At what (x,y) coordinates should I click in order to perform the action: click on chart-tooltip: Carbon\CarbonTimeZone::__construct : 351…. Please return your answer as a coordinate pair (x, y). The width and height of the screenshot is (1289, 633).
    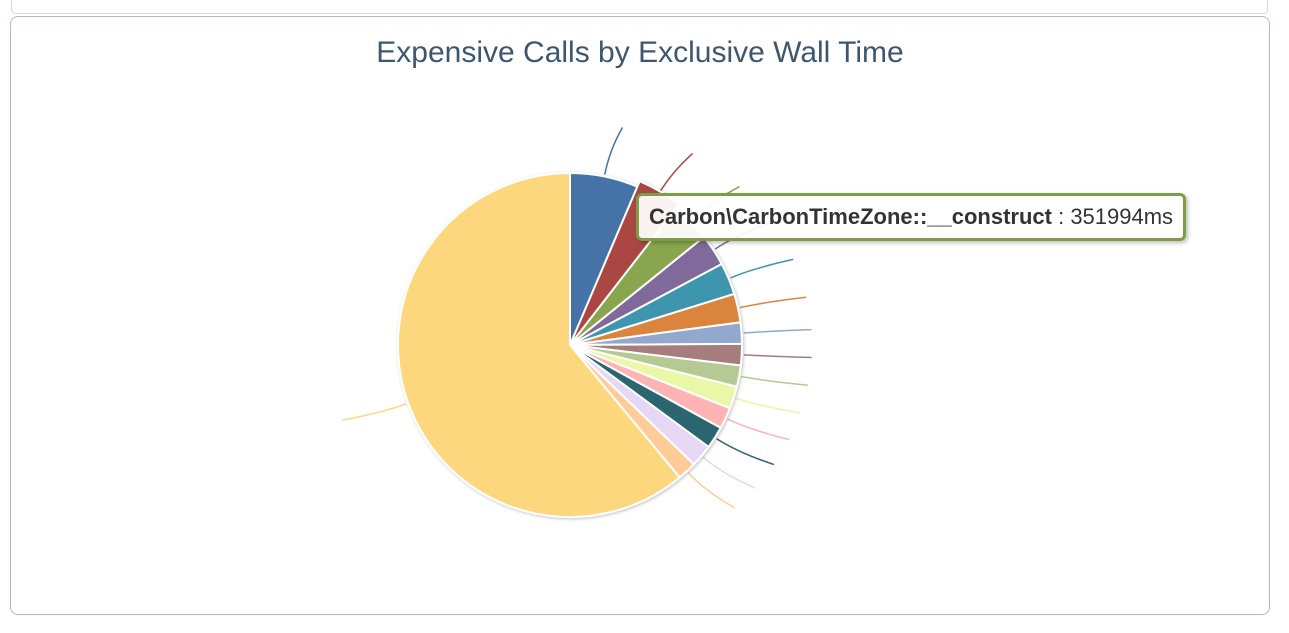
    Looking at the image, I should click on (911, 217).